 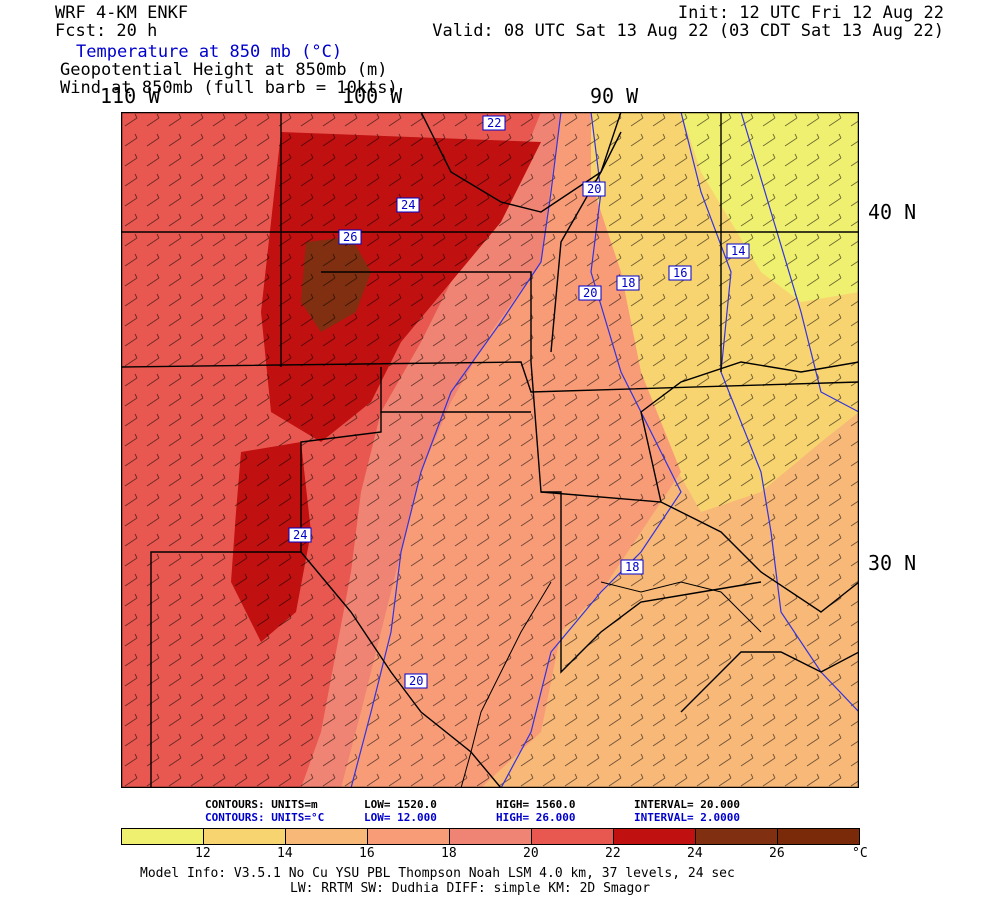 What do you see at coordinates (130, 96) in the screenshot?
I see `lon-label-110w: 110 W` at bounding box center [130, 96].